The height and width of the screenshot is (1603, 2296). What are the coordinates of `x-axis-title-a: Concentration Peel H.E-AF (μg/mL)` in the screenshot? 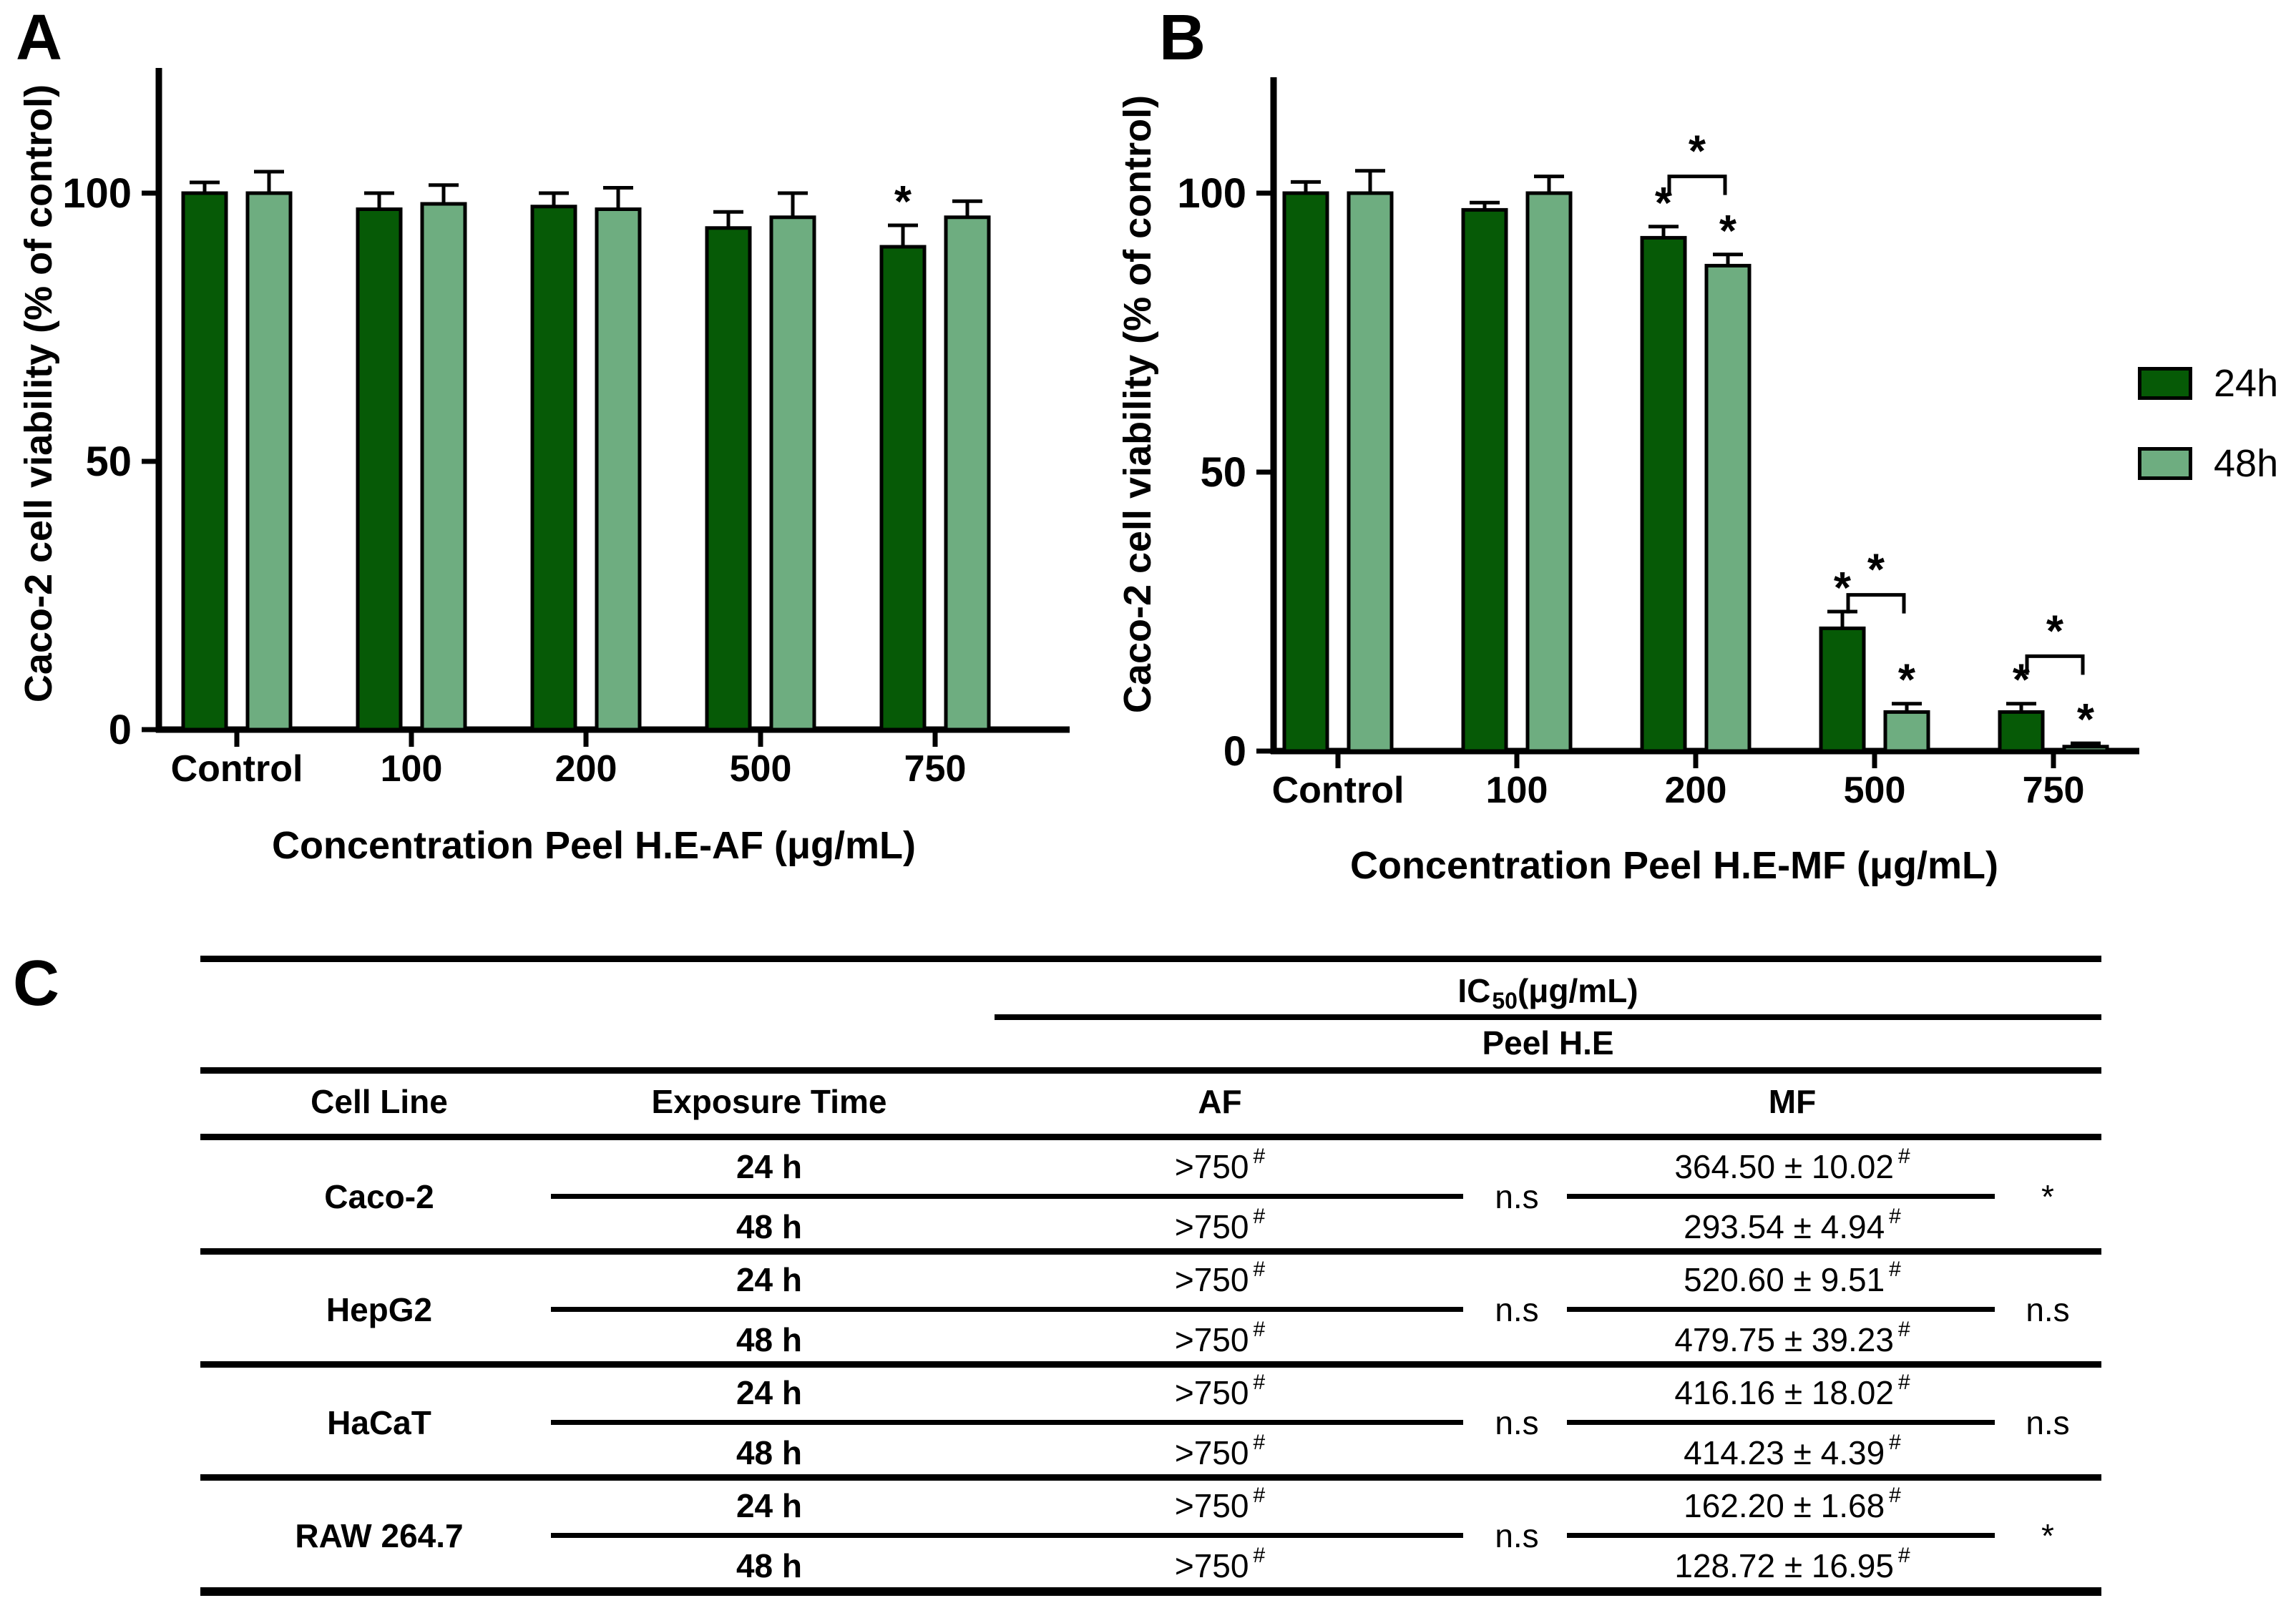 It's located at (594, 846).